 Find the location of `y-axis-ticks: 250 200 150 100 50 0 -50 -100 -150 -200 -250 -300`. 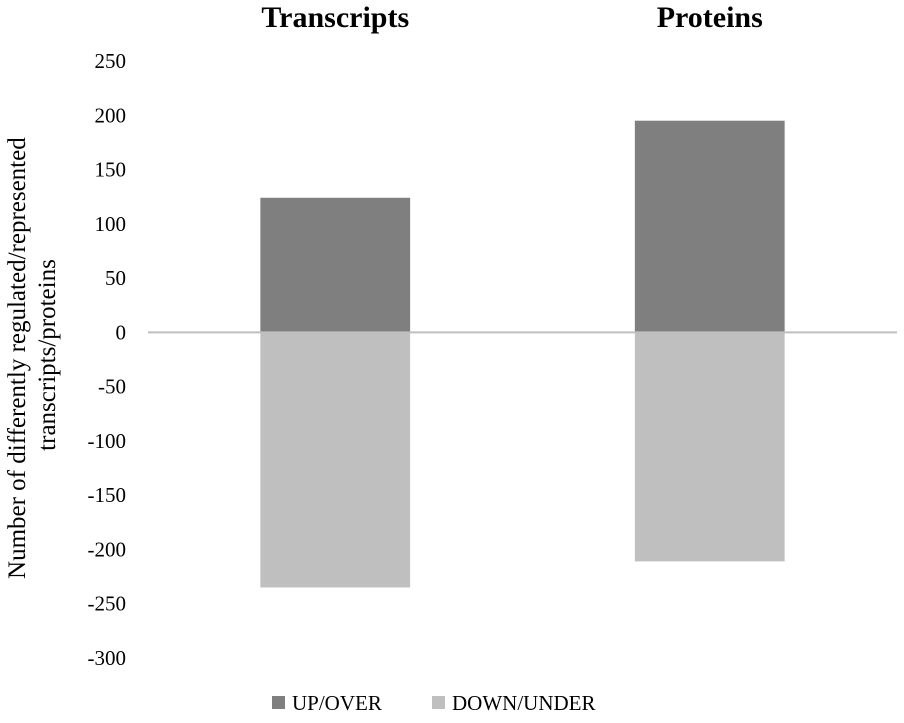

y-axis-ticks: 250 200 150 100 50 0 -50 -100 -150 -200 -250 -300 is located at coordinates (107, 359).